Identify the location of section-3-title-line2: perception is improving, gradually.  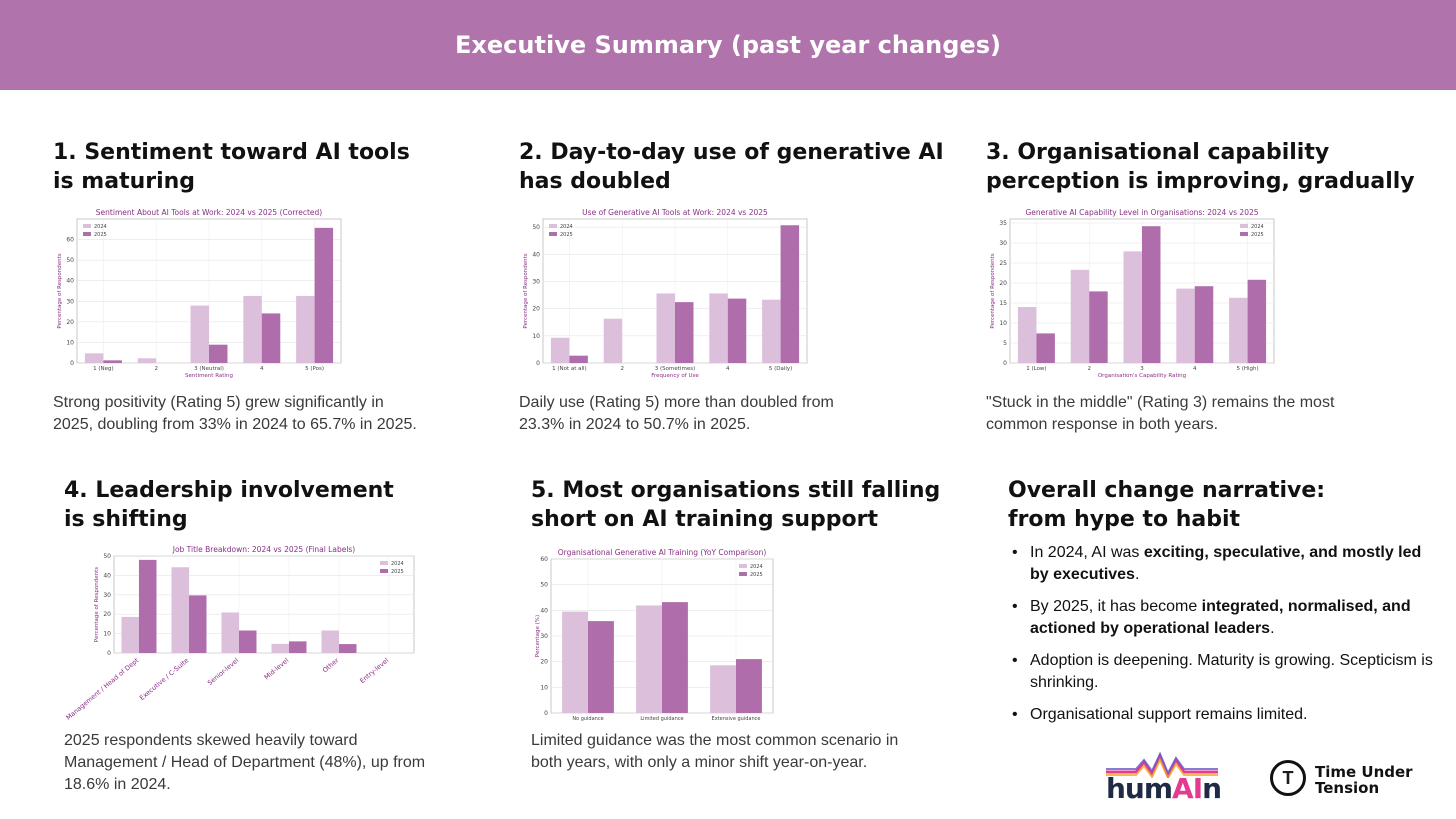
(1200, 181).